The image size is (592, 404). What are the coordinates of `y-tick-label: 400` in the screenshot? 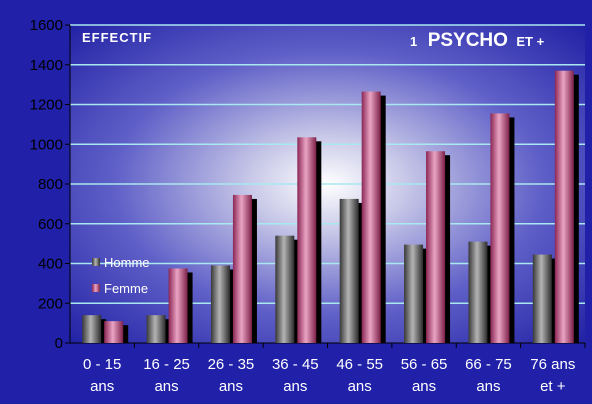 It's located at (50, 264).